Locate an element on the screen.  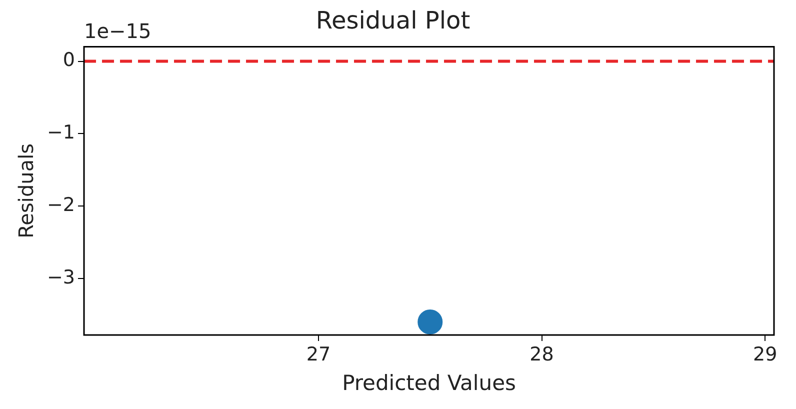
y-tick-label: −2 is located at coordinates (61, 205).